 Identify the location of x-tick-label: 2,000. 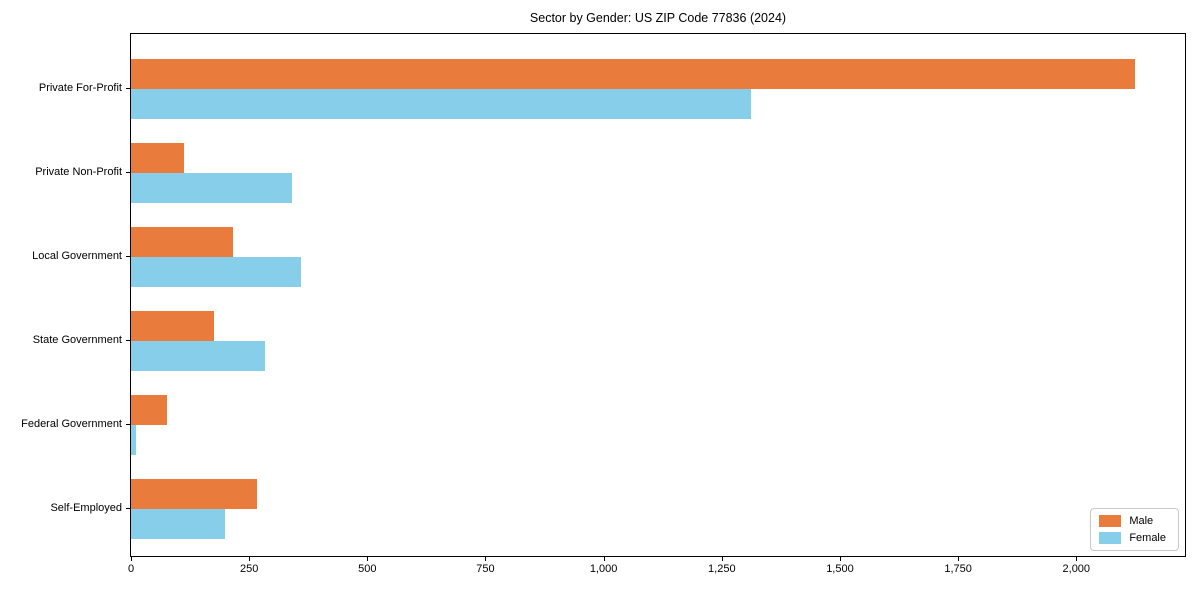
(1076, 569).